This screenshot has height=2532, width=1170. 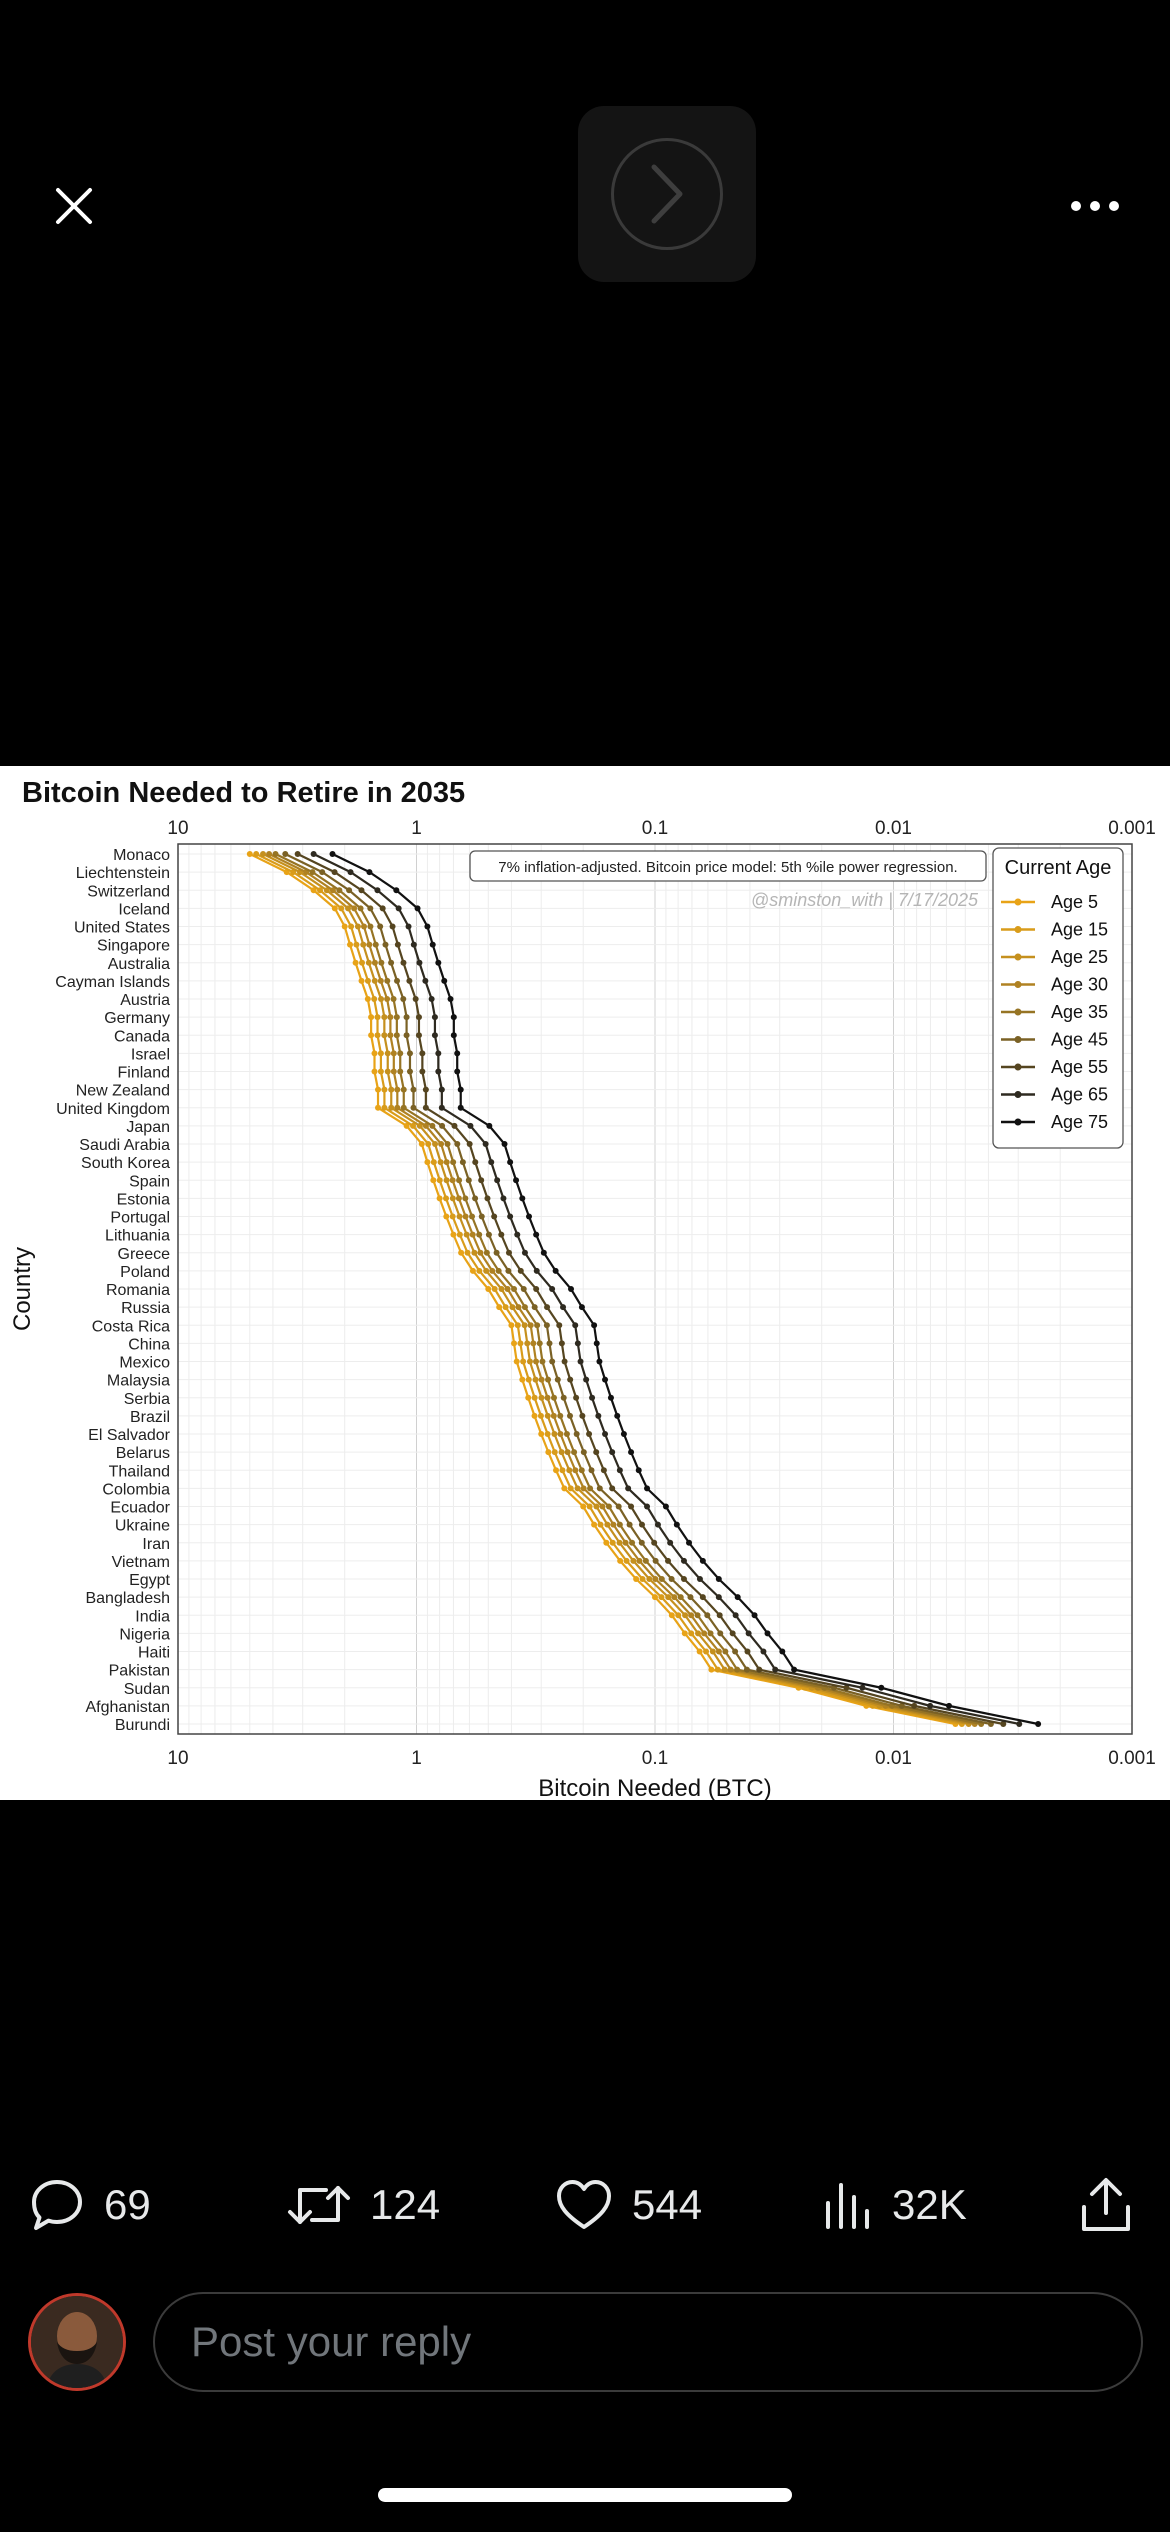 I want to click on views-icon, so click(x=847, y=2206).